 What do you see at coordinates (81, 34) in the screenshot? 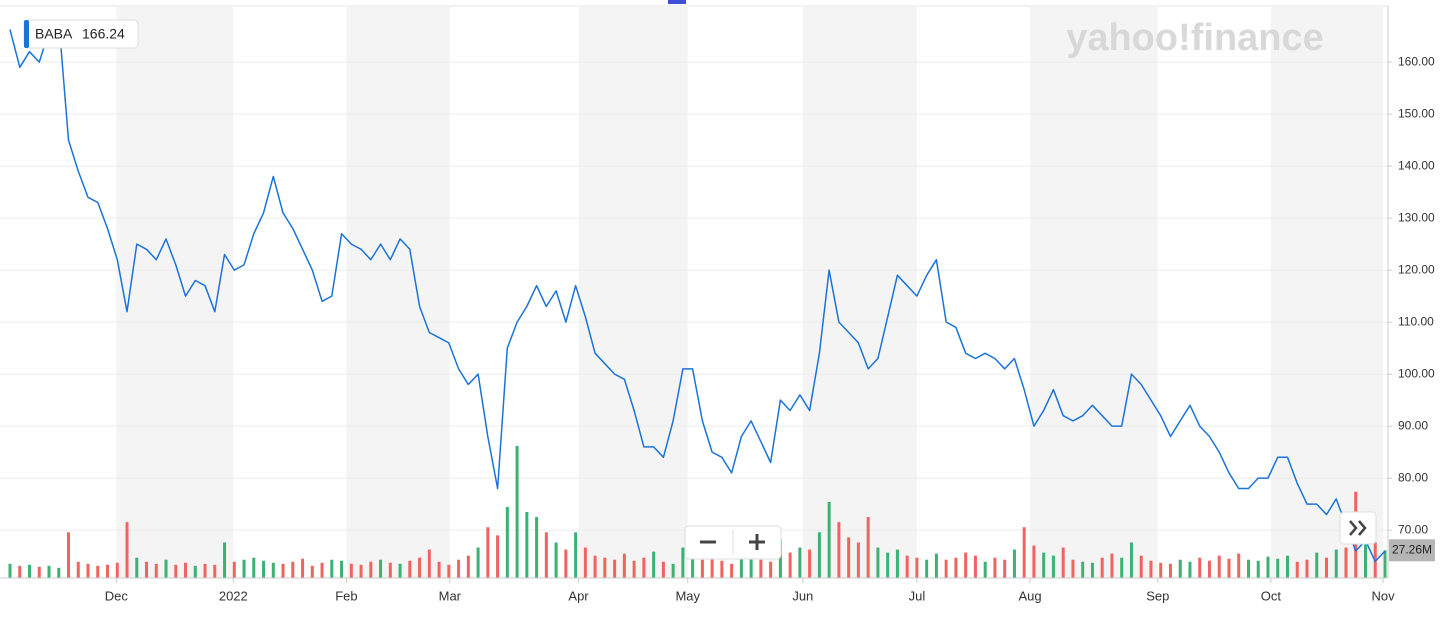
I see `symbol-label: BABA 166.24` at bounding box center [81, 34].